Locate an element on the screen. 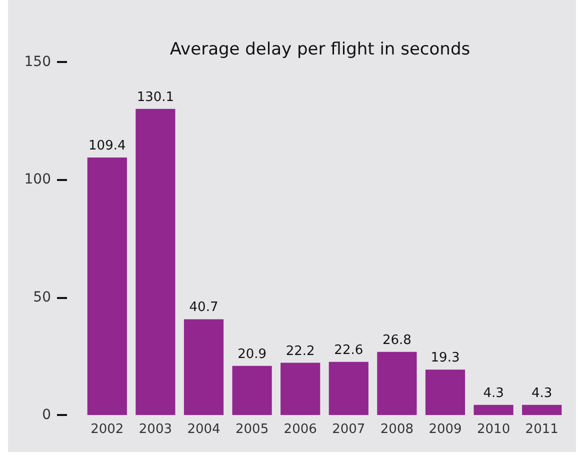 This screenshot has height=456, width=579. data-label: 19.3 is located at coordinates (445, 358).